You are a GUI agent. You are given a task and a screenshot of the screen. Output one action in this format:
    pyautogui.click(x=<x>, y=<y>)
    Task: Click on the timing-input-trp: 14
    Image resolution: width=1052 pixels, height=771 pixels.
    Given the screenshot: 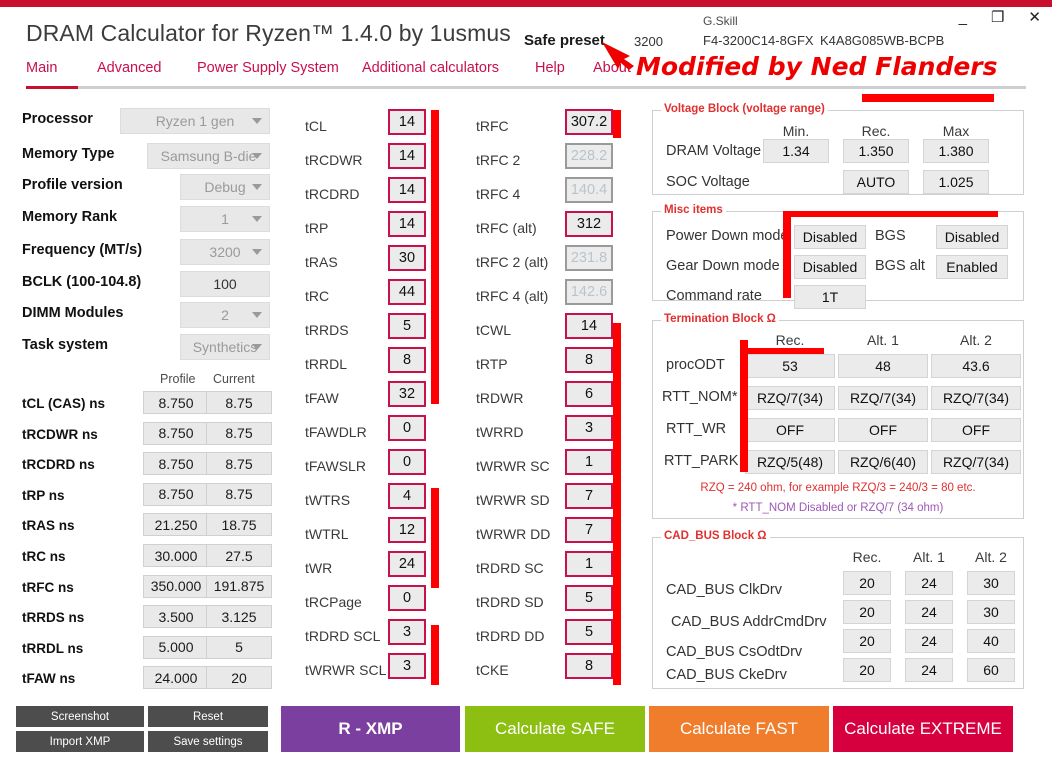 What is the action you would take?
    pyautogui.click(x=407, y=224)
    